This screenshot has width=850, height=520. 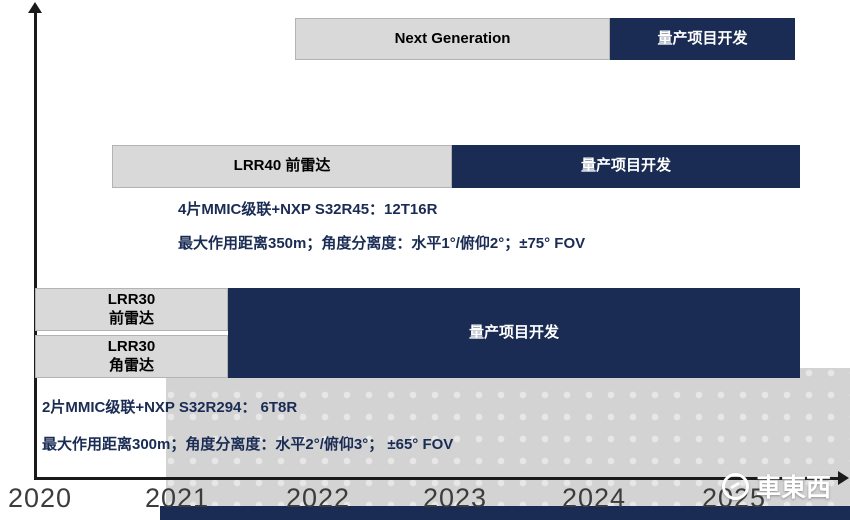 What do you see at coordinates (794, 488) in the screenshot?
I see `brand-watermark-text: 車東西` at bounding box center [794, 488].